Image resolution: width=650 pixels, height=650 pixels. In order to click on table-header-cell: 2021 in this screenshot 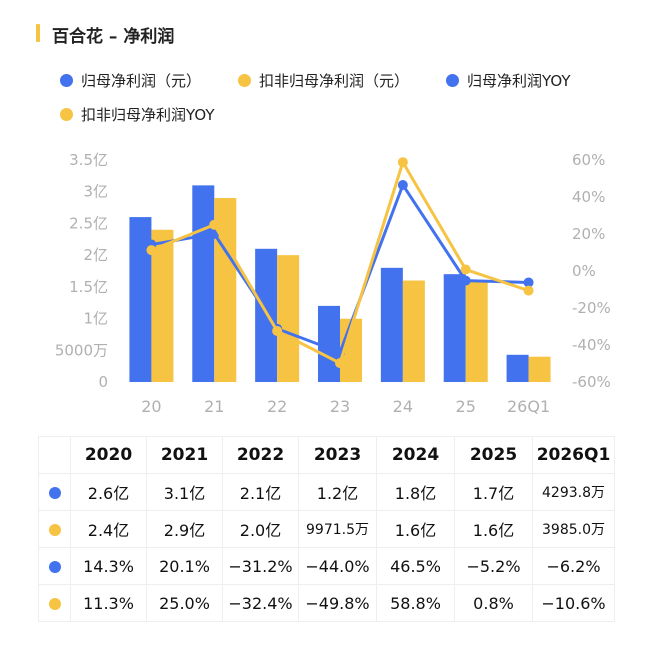, I will do `click(184, 455)`.